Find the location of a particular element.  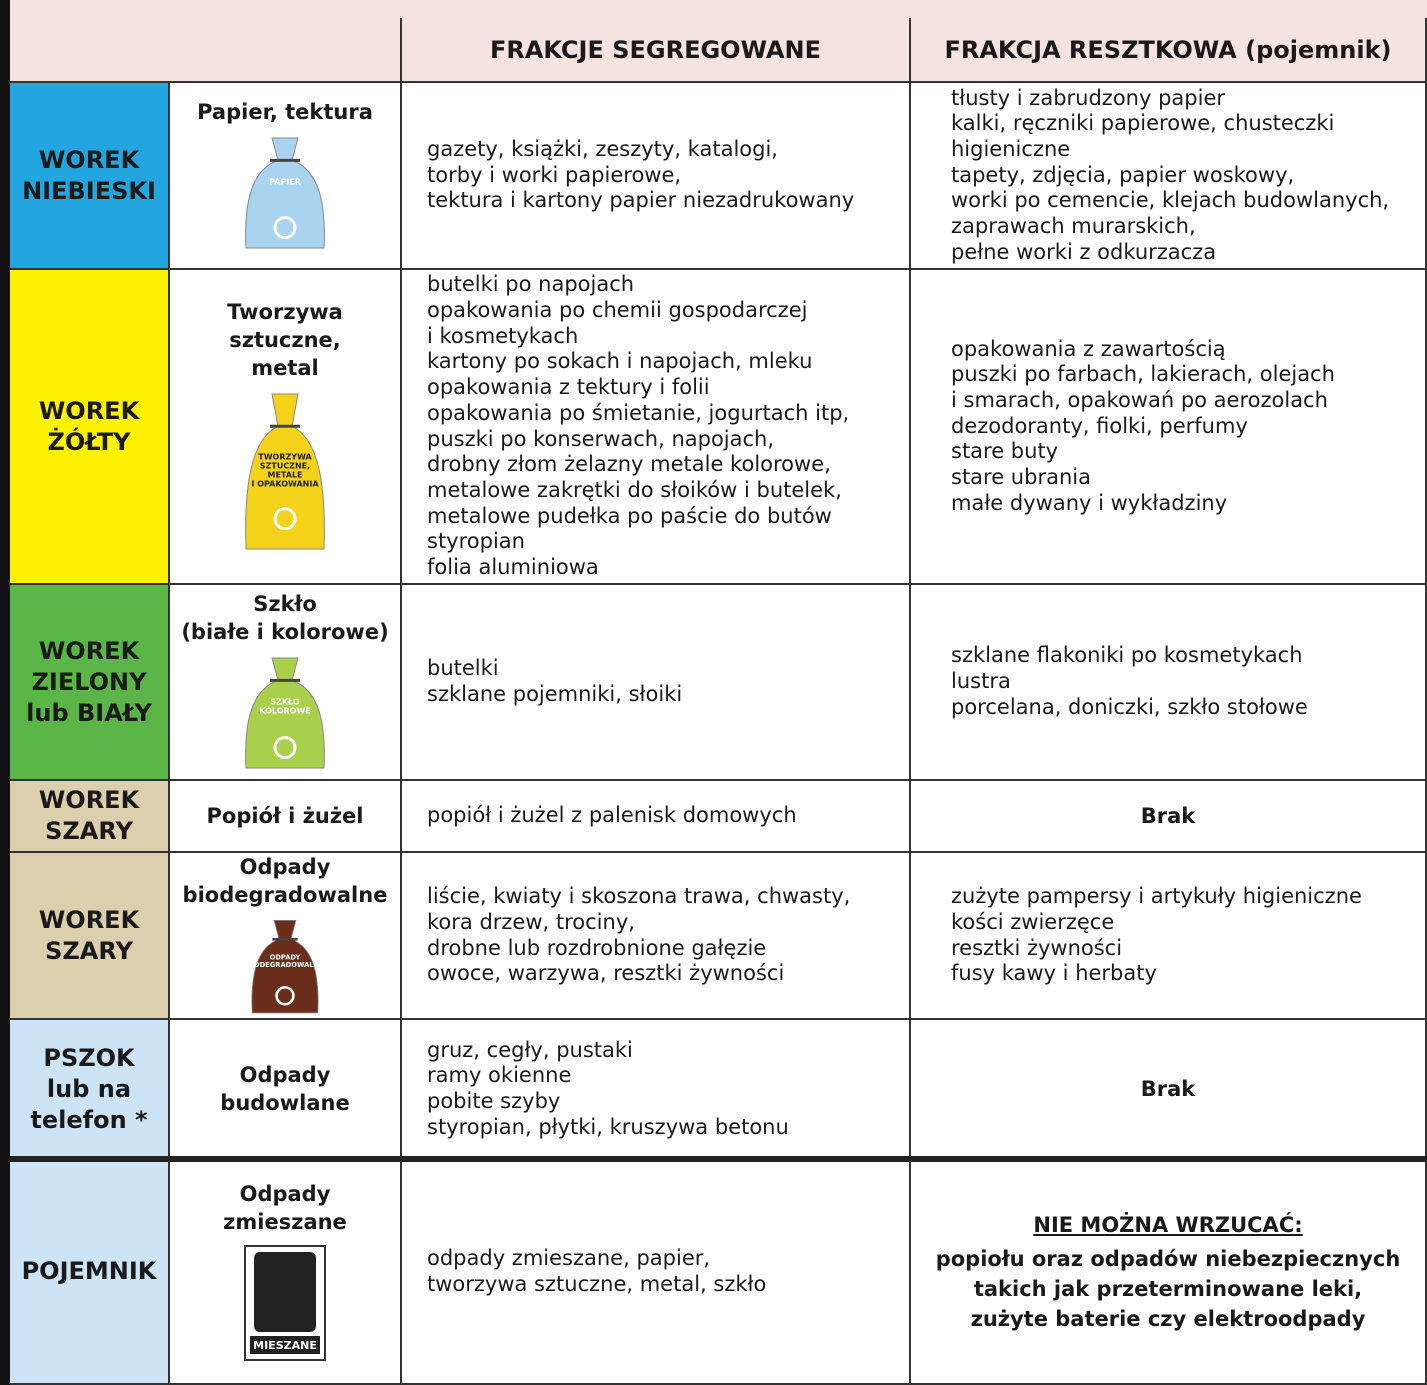

residual-heading: NIE MOŻNA WRZUCAĆ: is located at coordinates (1168, 1224).